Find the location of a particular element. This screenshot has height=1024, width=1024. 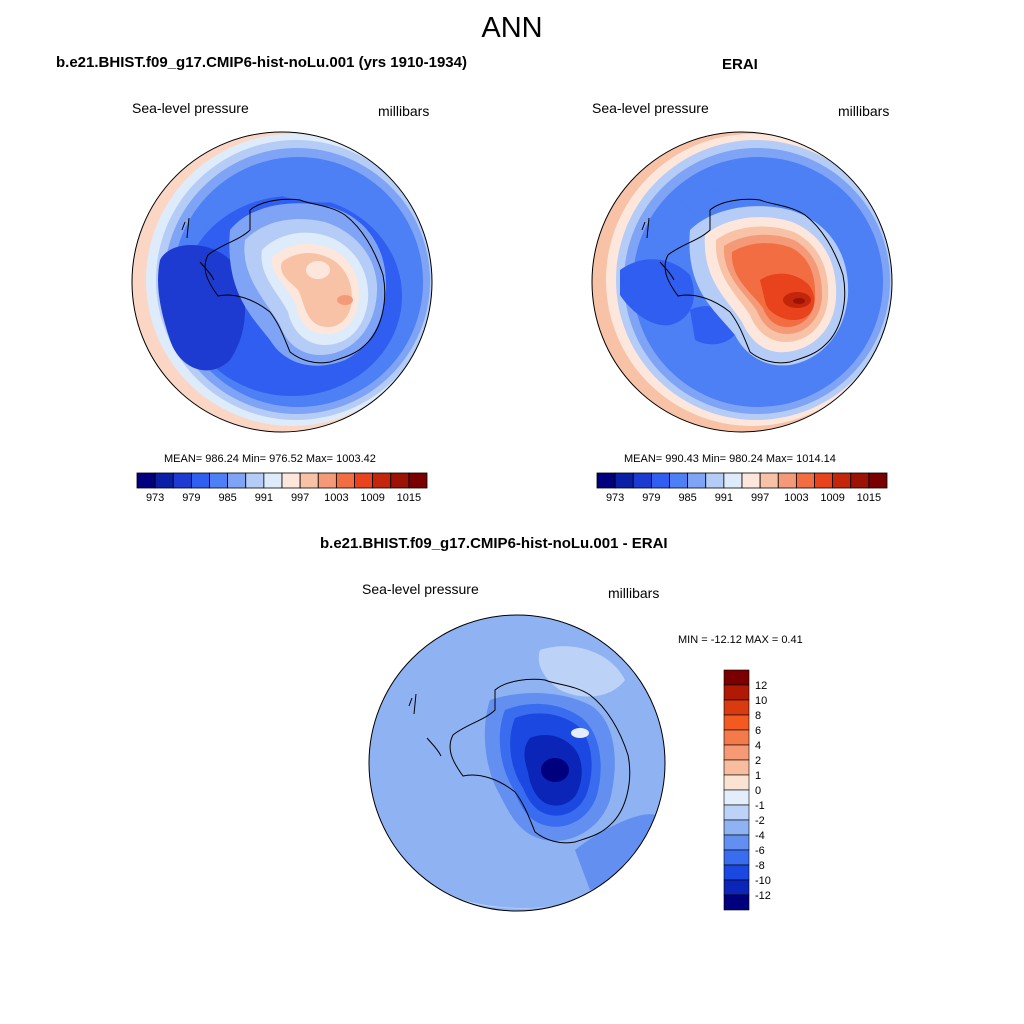

test-units: millibars is located at coordinates (404, 111).